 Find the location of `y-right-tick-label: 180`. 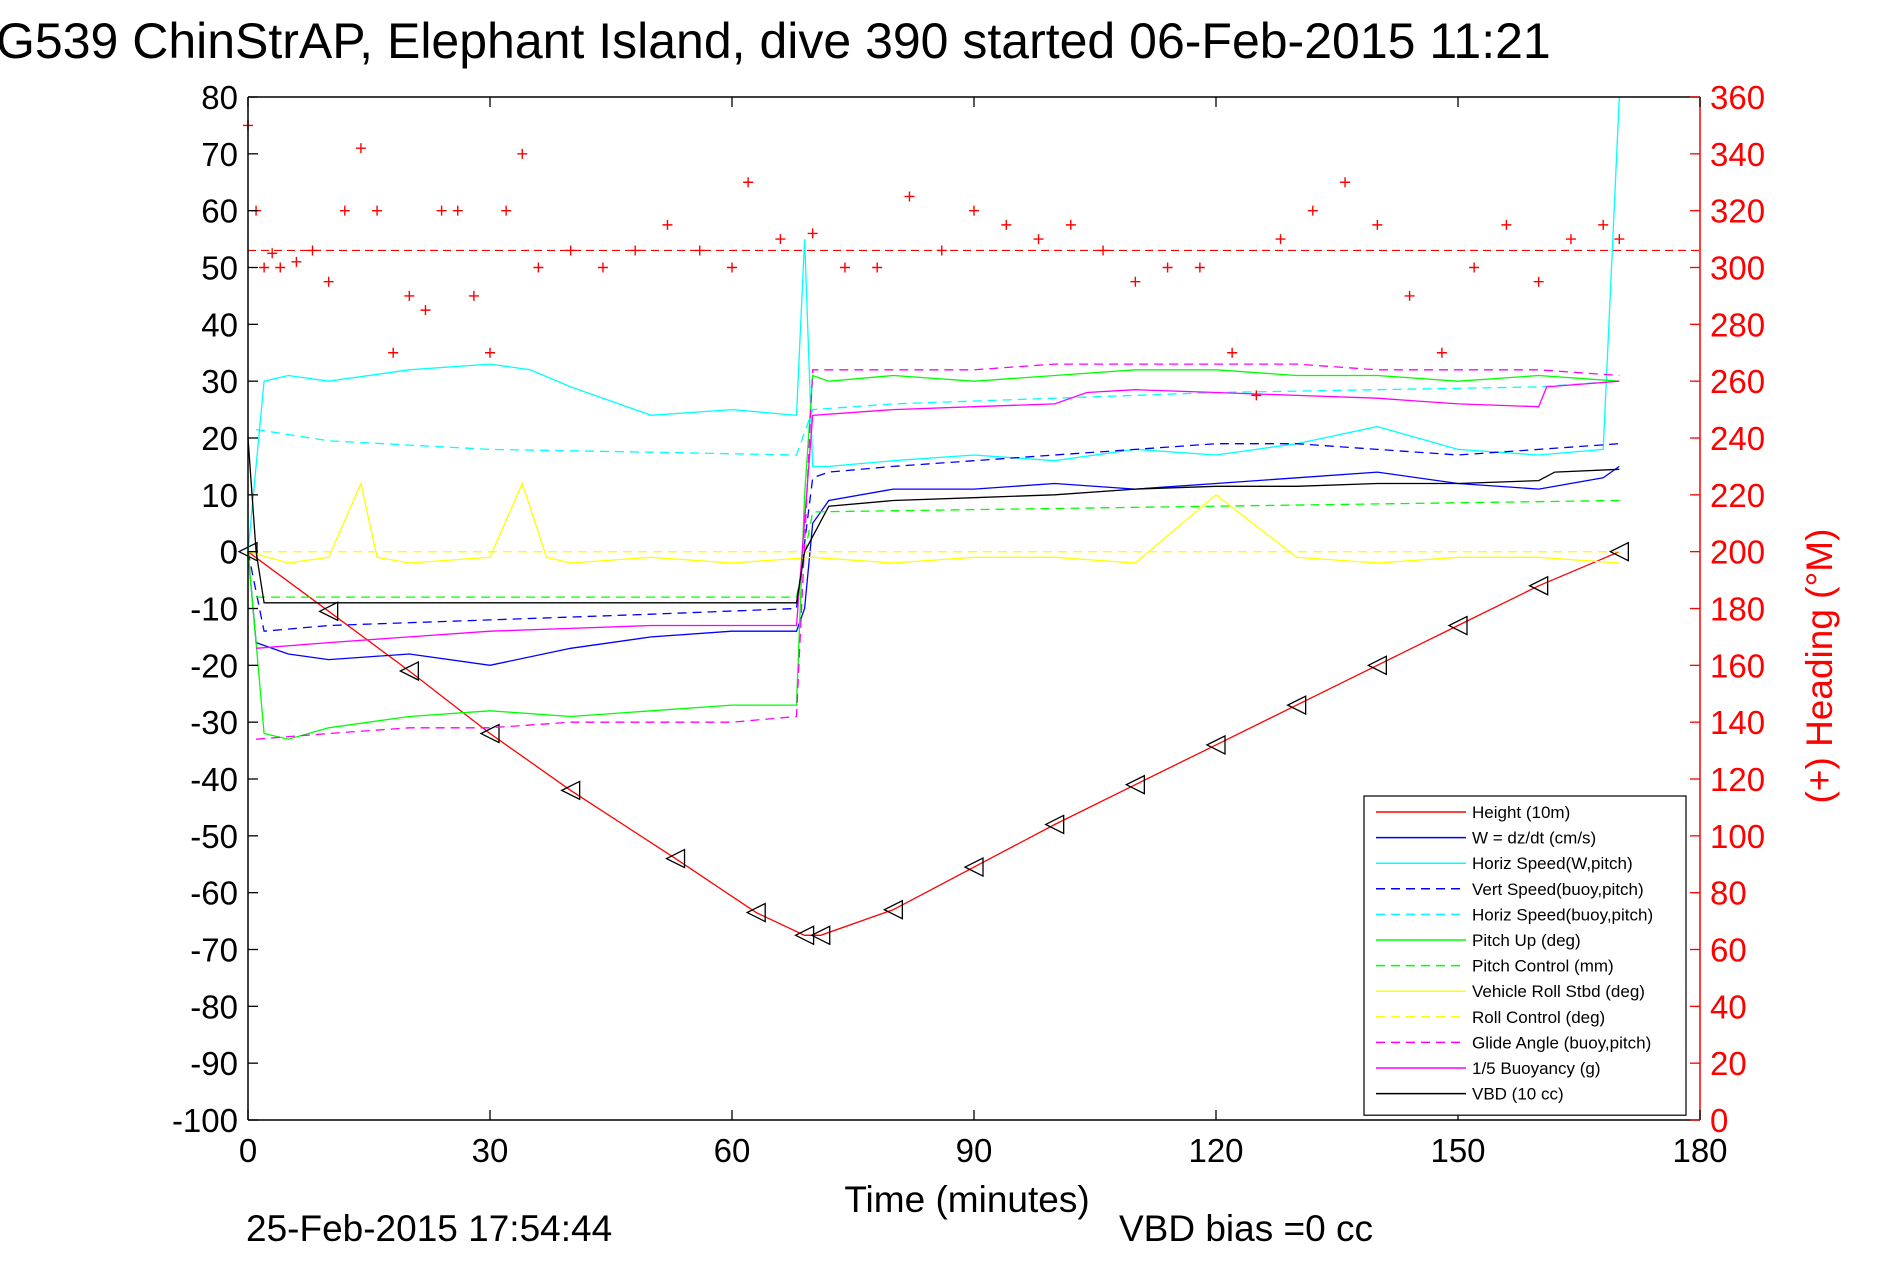

y-right-tick-label: 180 is located at coordinates (1737, 609).